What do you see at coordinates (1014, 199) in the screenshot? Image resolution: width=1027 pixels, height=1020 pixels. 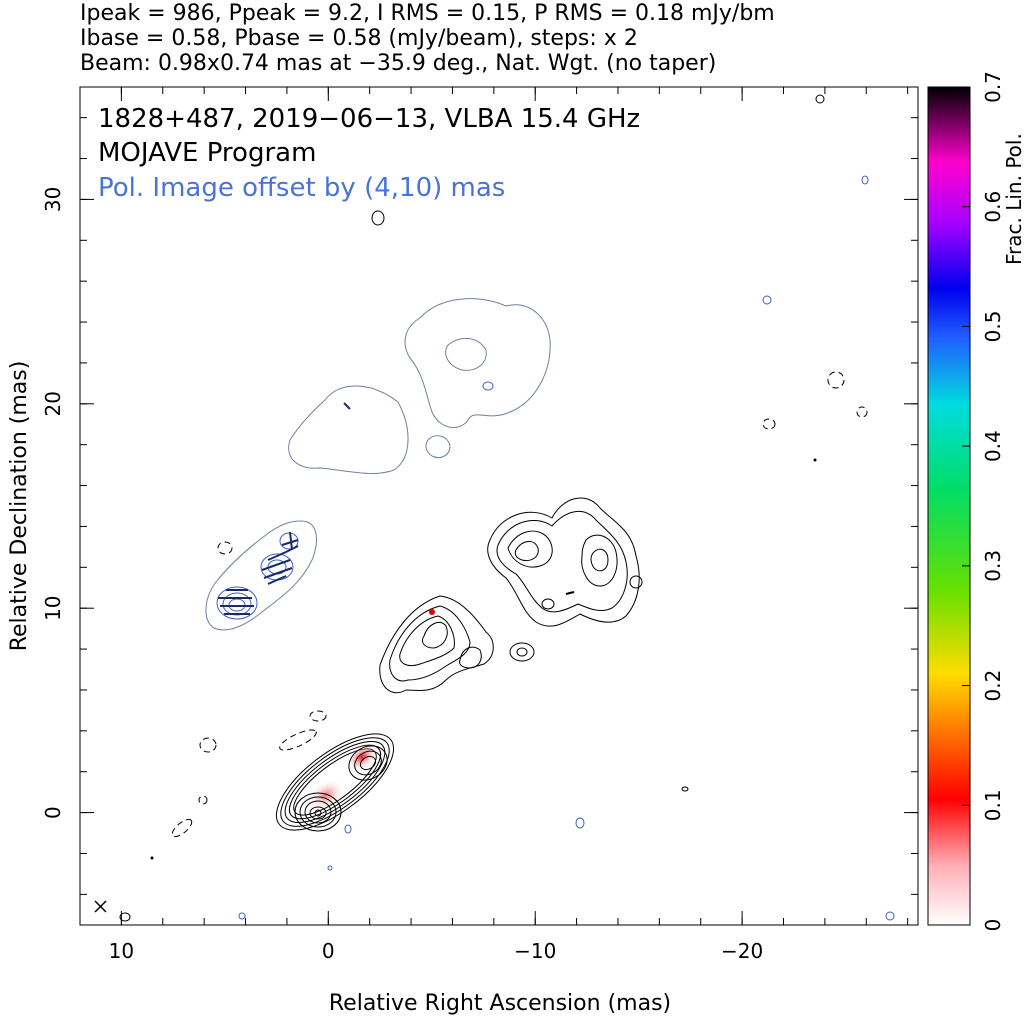 I see `colorbar-label: Frac. Lin. Pol.` at bounding box center [1014, 199].